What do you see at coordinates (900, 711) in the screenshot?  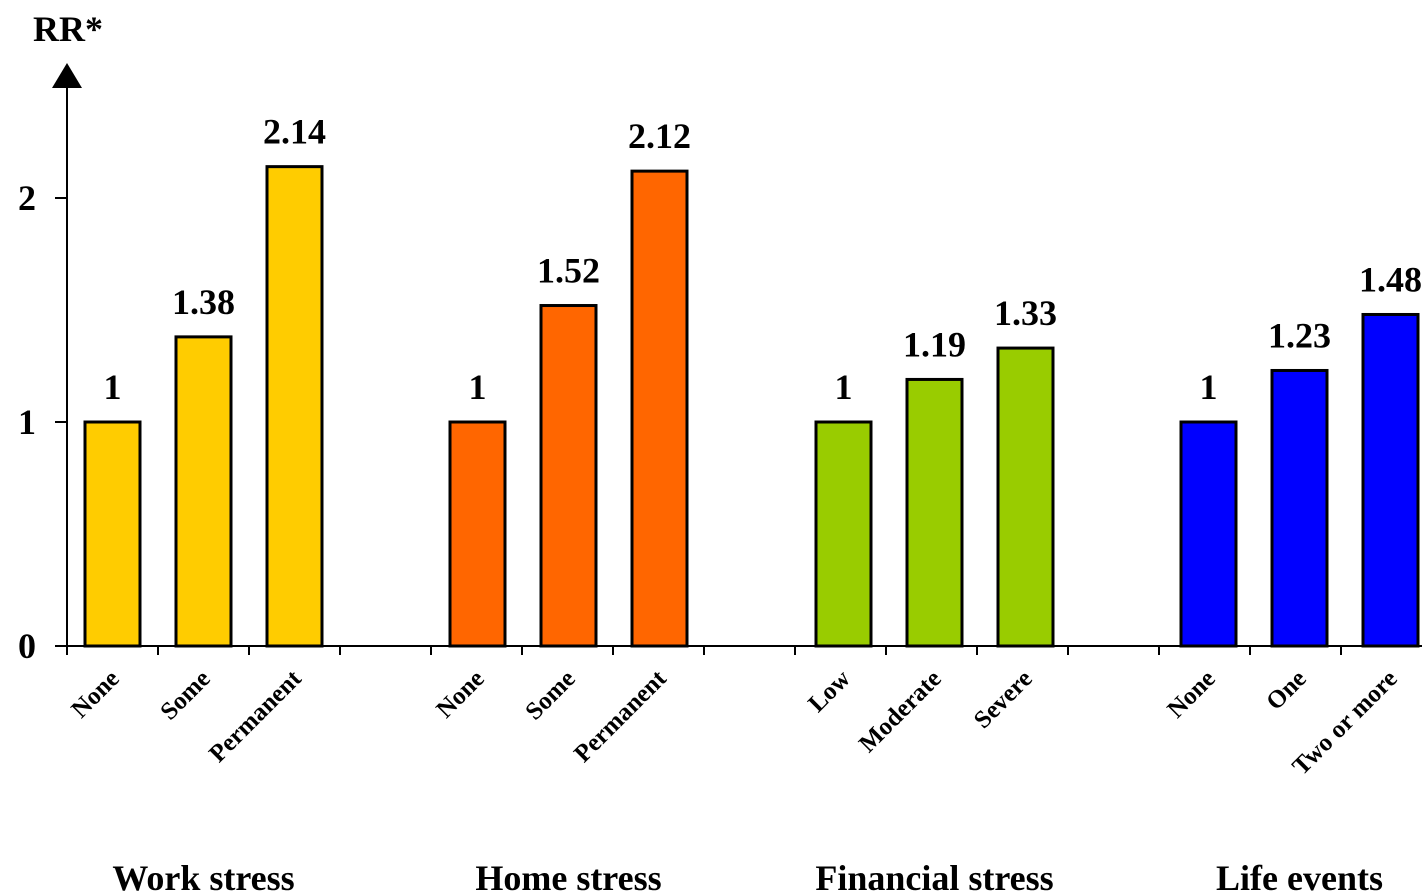 I see `x-category-label: Moderate` at bounding box center [900, 711].